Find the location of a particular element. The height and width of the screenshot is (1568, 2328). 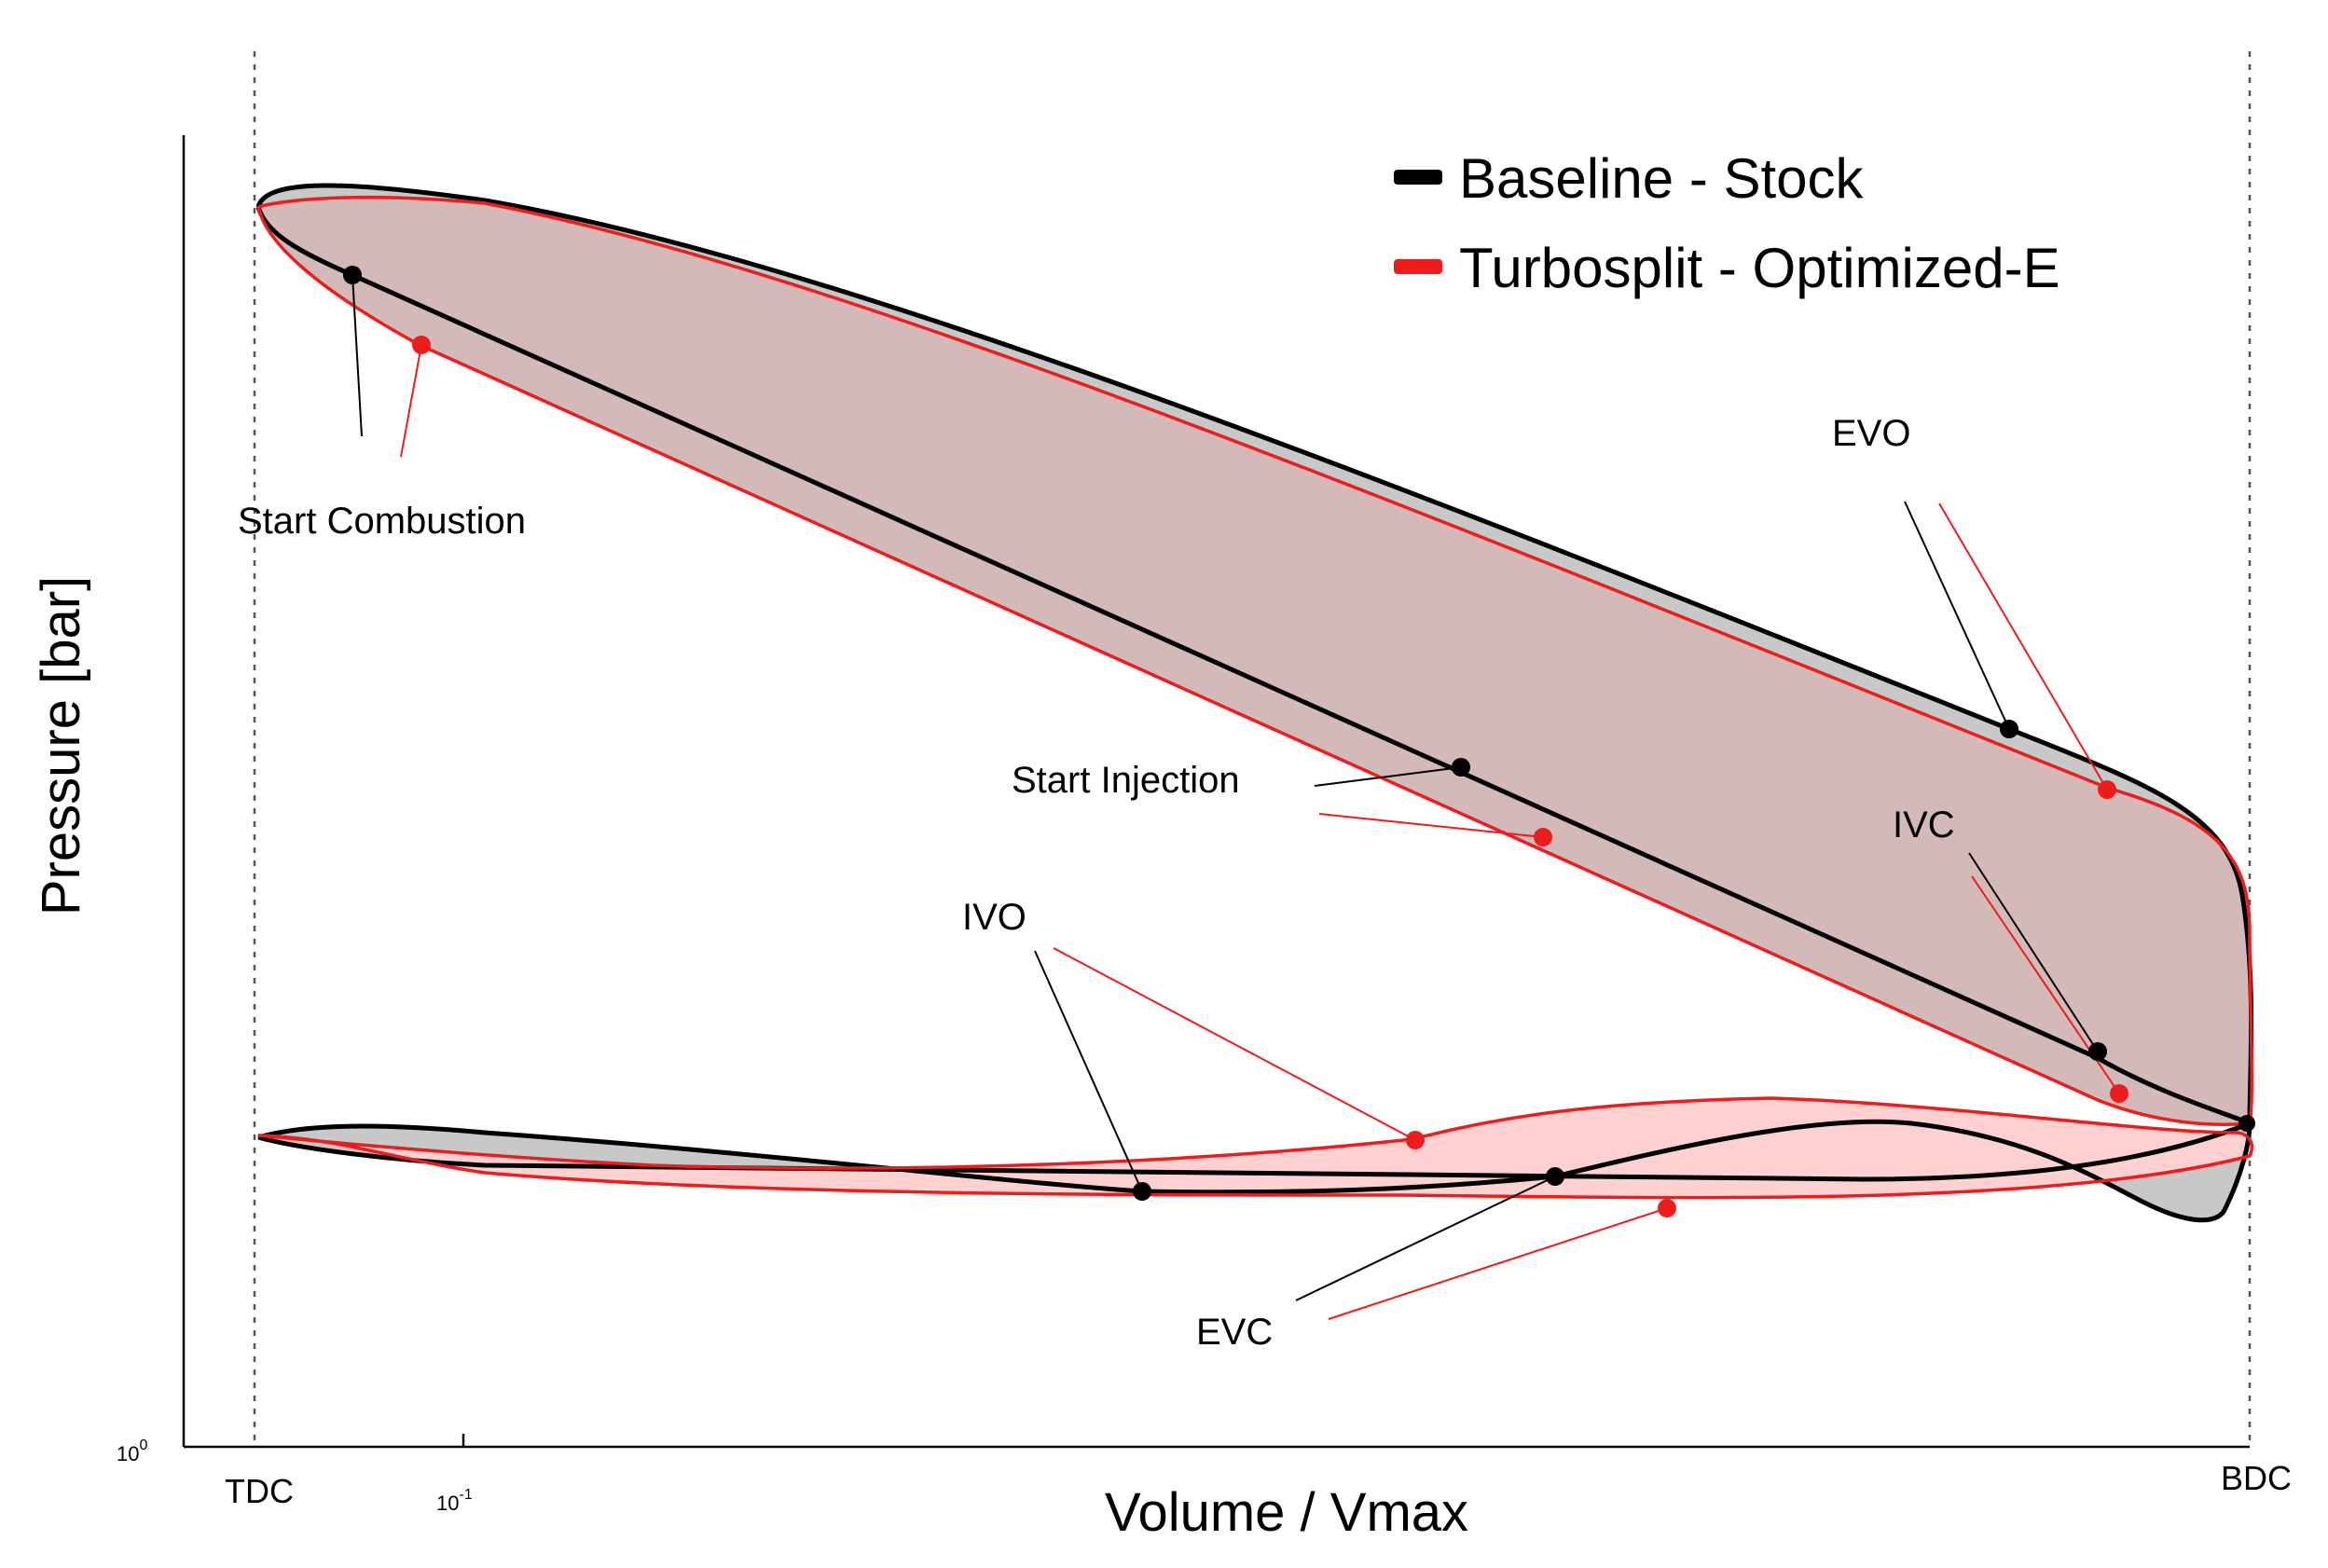

evc-leader-optimized is located at coordinates (1498, 1263).